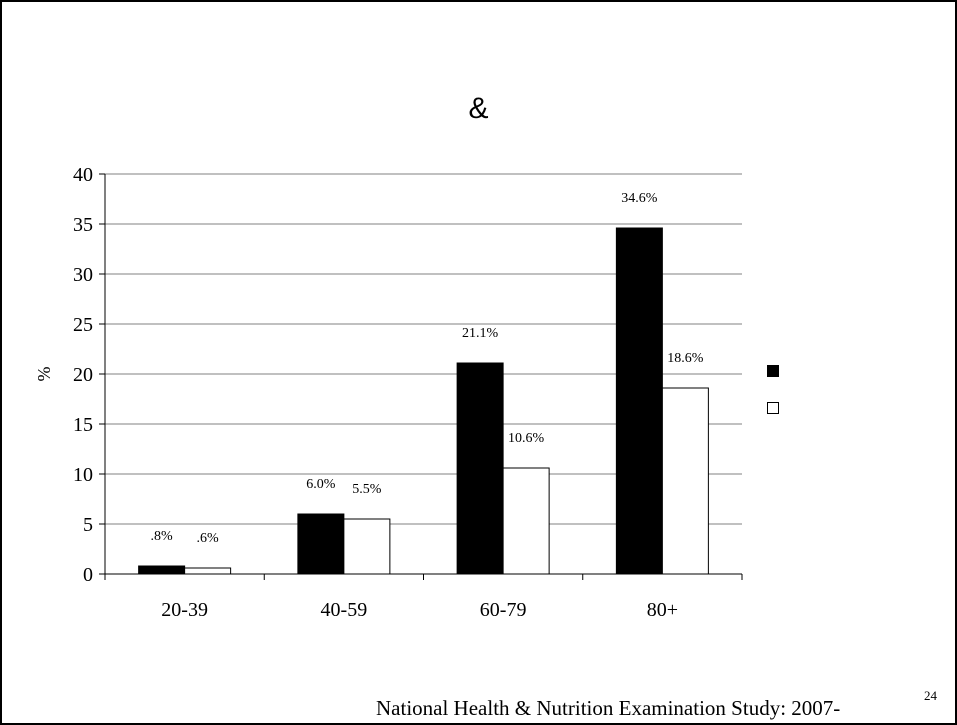  I want to click on bar-series1-80+, so click(639, 401).